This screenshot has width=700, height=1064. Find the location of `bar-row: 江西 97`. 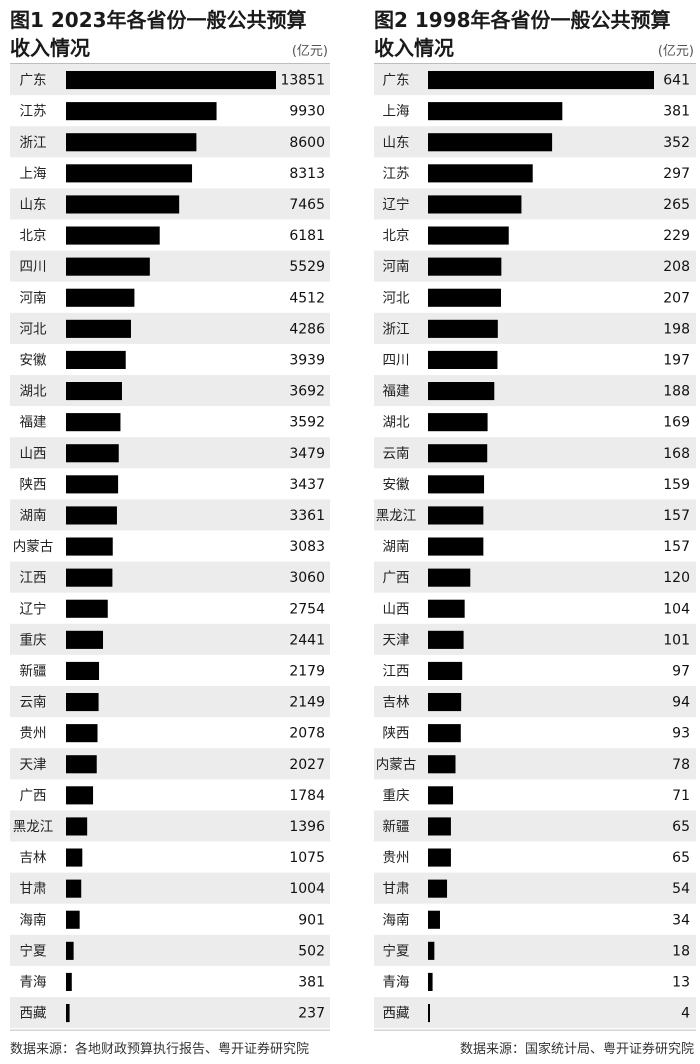

bar-row: 江西 97 is located at coordinates (536, 670).